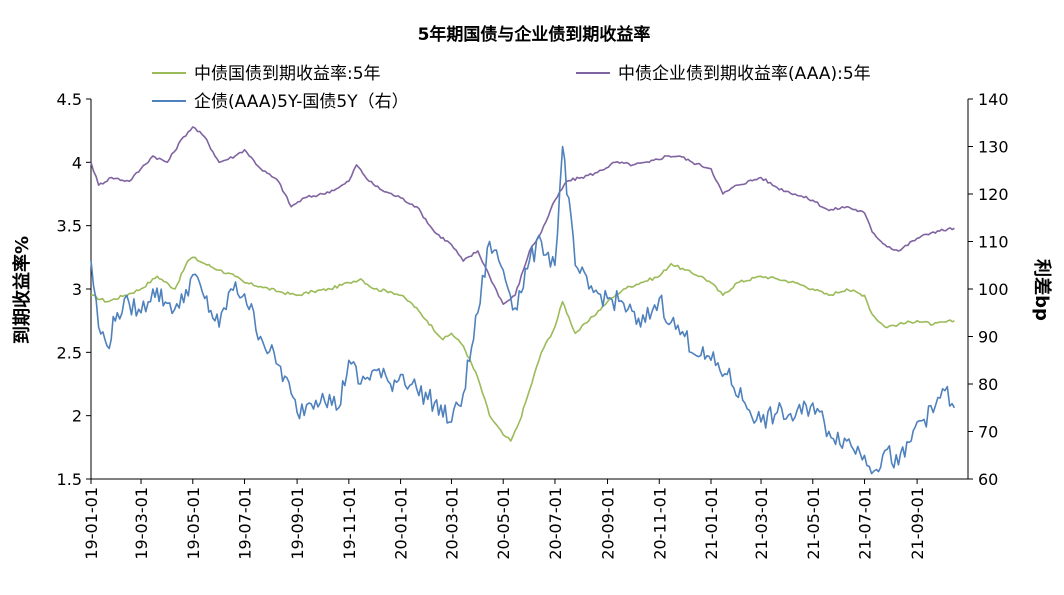 This screenshot has height=595, width=1064. I want to click on y-axis-left-label: 到期收益率%, so click(22, 290).